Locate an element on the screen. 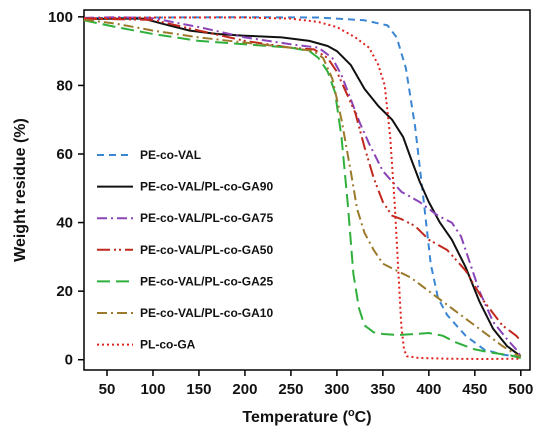 Image resolution: width=550 pixels, height=442 pixels. x-tick-label: 400 is located at coordinates (428, 389).